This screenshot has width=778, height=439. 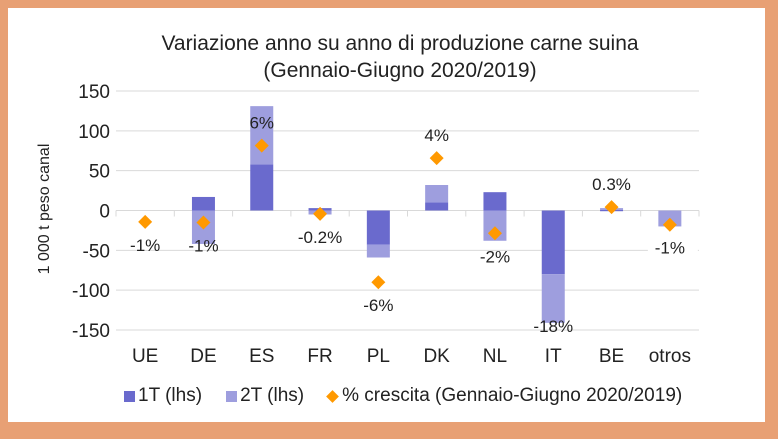 I want to click on x-tick-label: IT, so click(x=553, y=356).